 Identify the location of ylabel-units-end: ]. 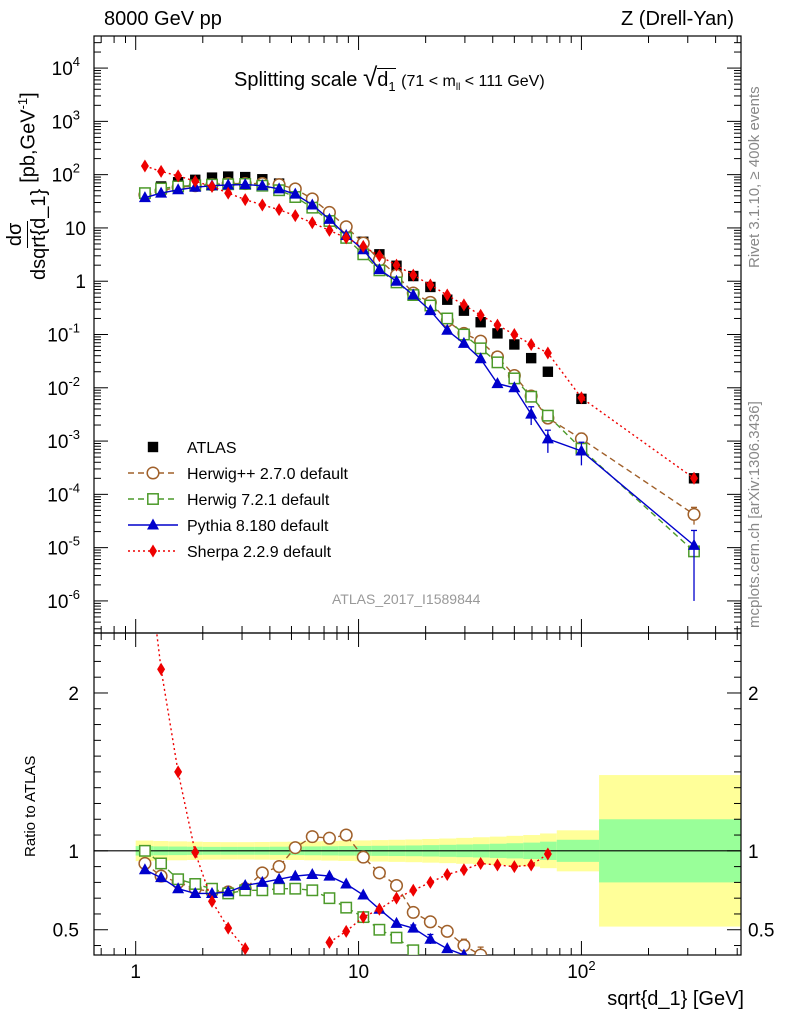
(28, 95).